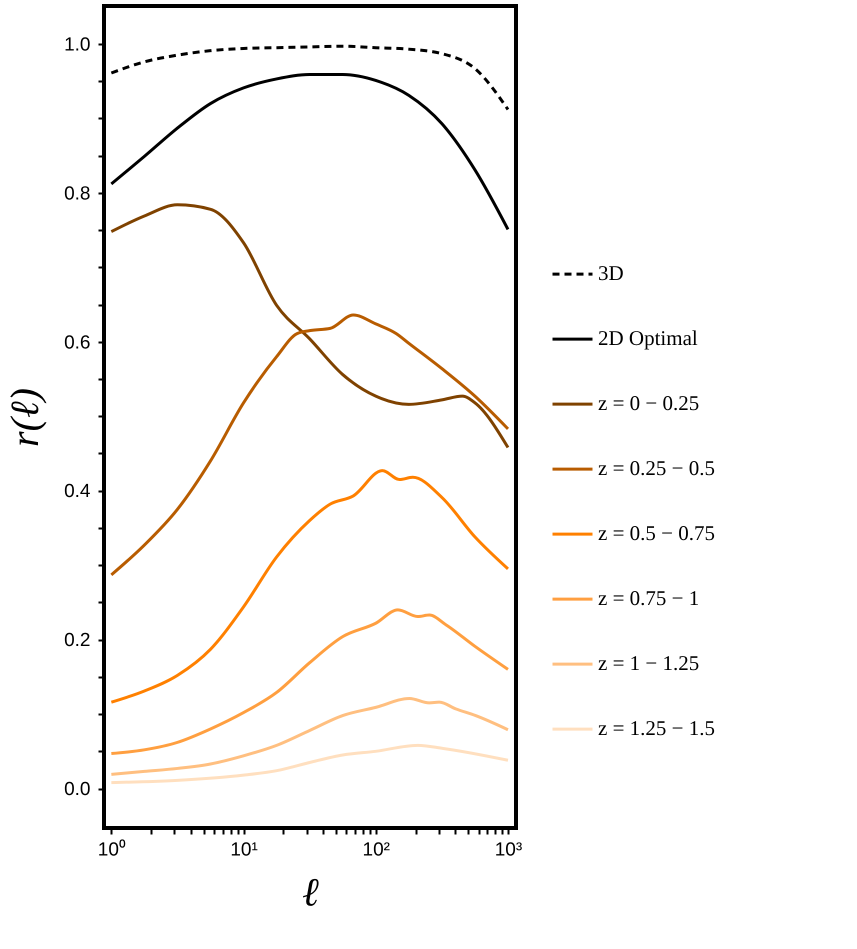 This screenshot has width=857, height=949. What do you see at coordinates (657, 533) in the screenshot?
I see `legend-label: z = 0.5 − 0.75` at bounding box center [657, 533].